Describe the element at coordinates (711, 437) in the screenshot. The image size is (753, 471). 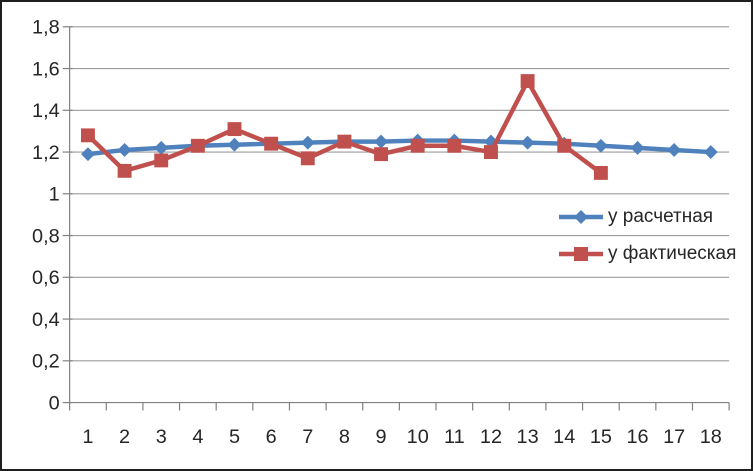
I see `svg-text: 18` at that location.